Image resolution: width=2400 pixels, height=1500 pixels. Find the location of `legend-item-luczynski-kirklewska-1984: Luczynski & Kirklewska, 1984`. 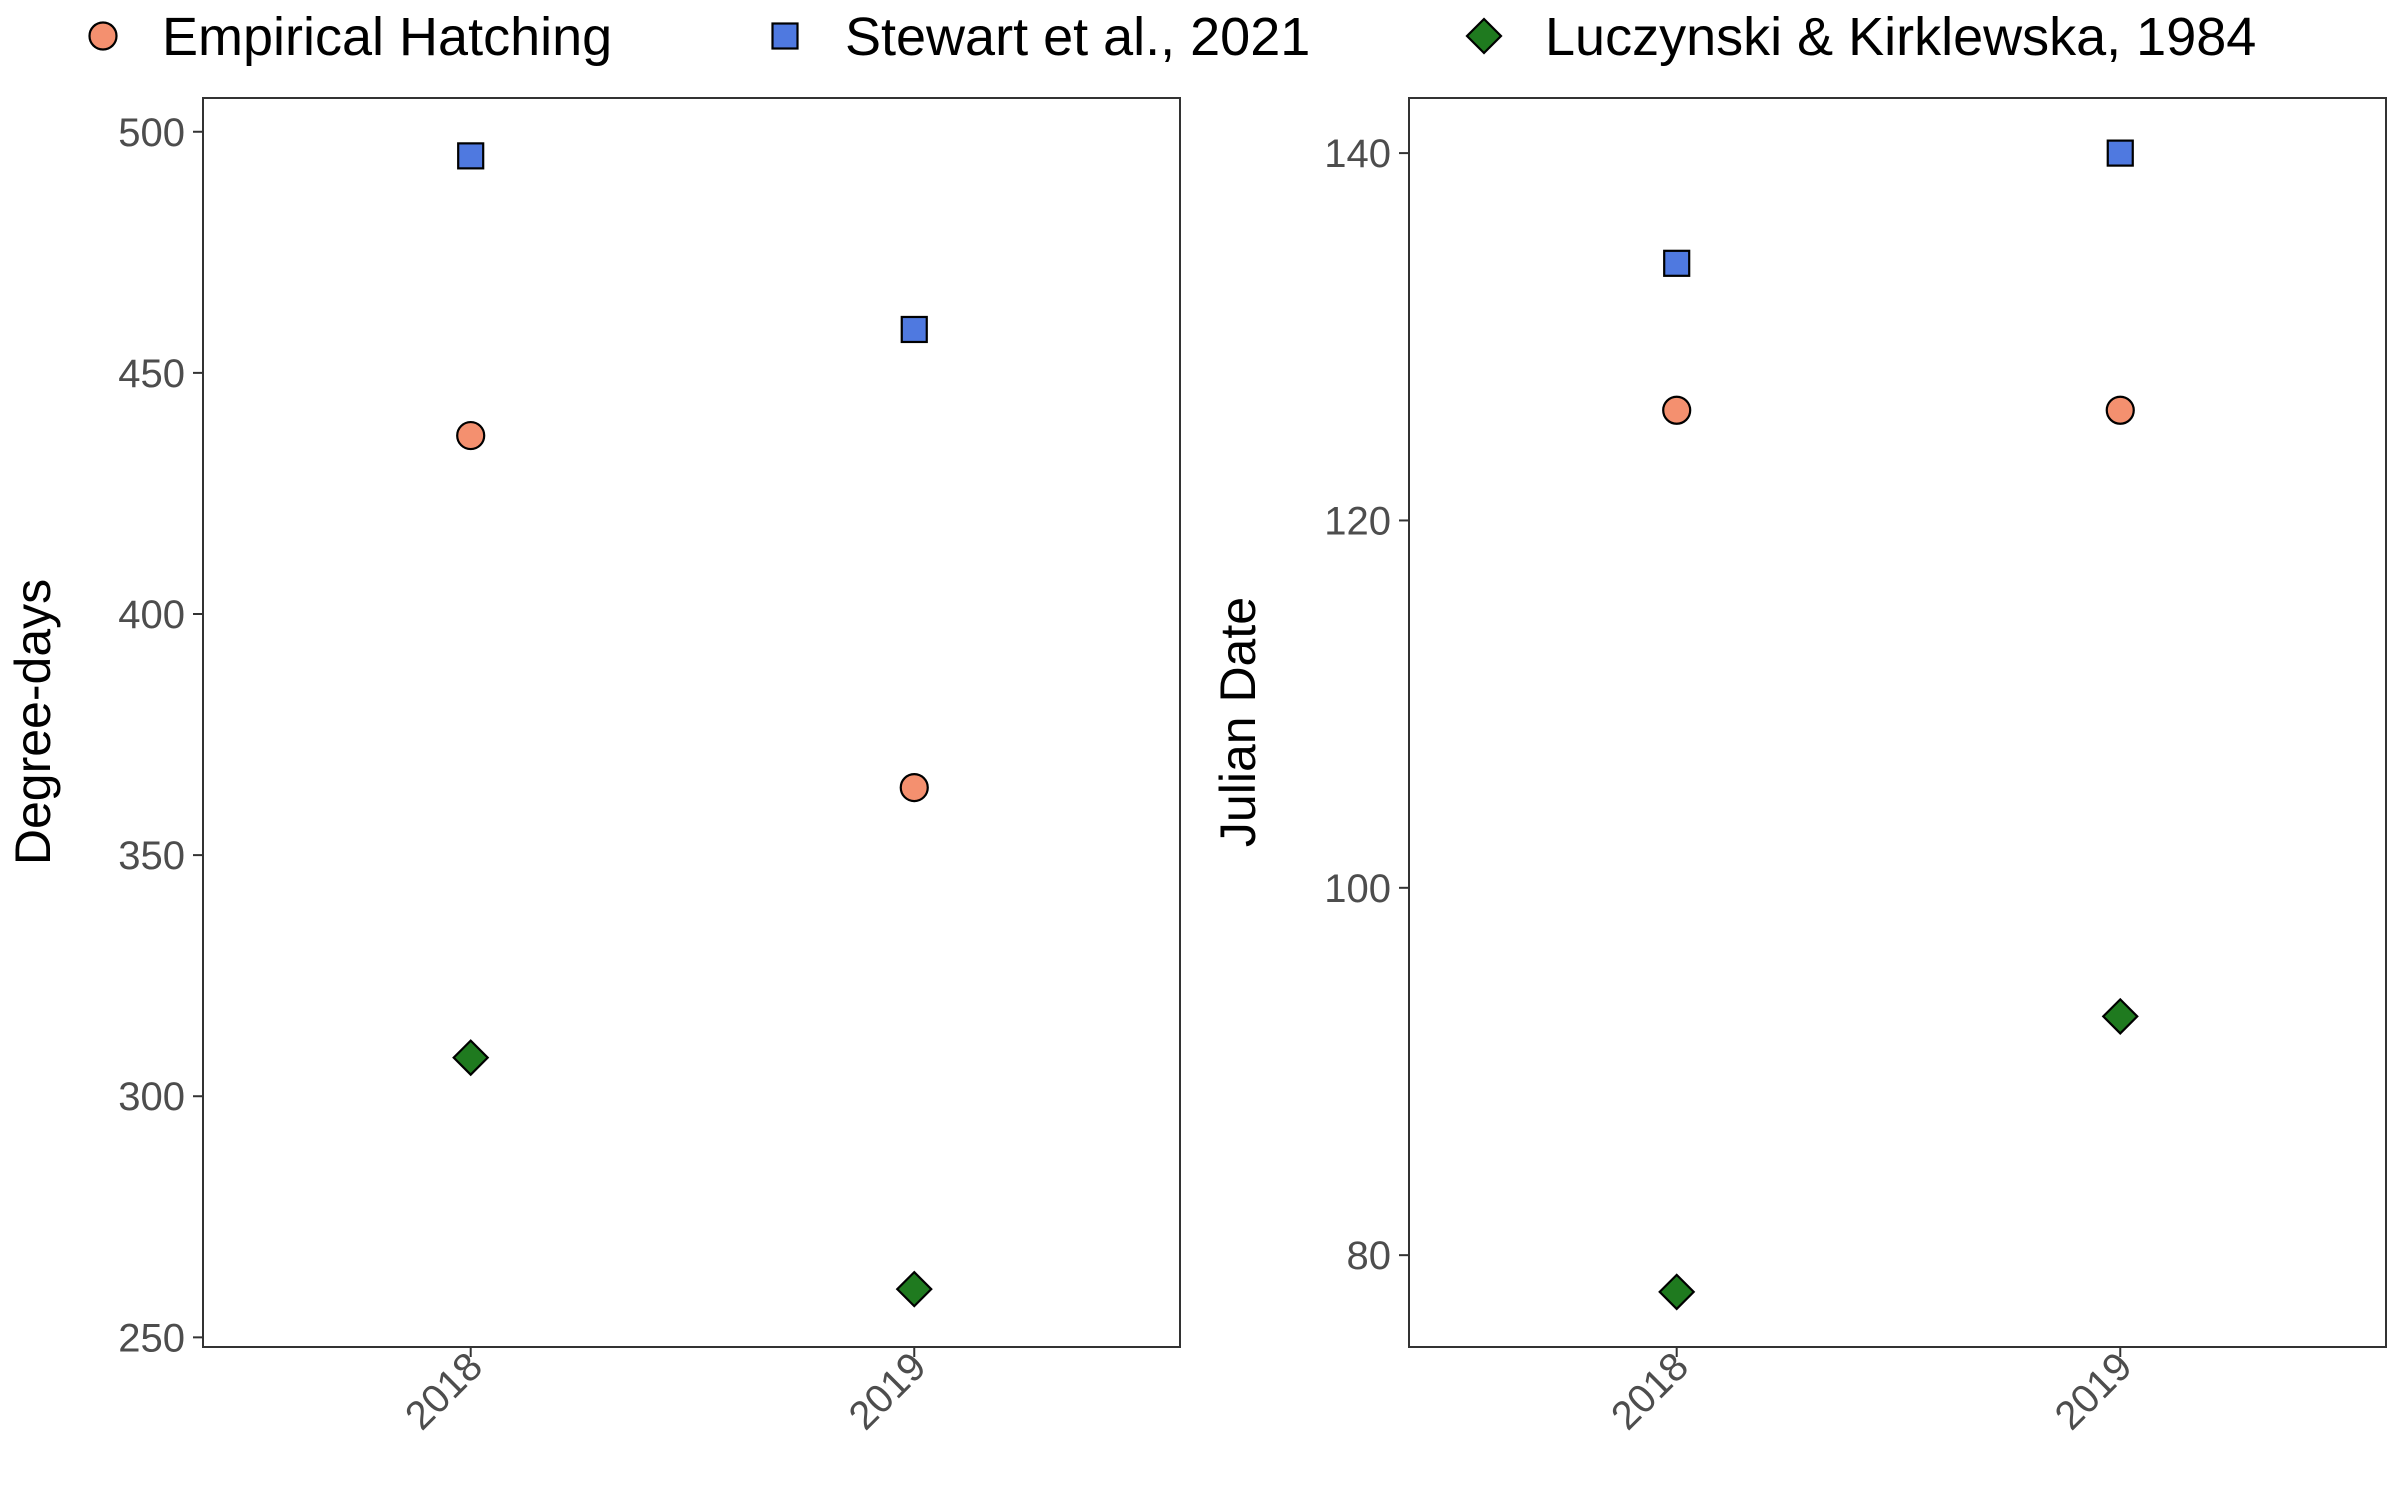

legend-item-luczynski-kirklewska-1984: Luczynski & Kirklewska, 1984 is located at coordinates (1860, 37).